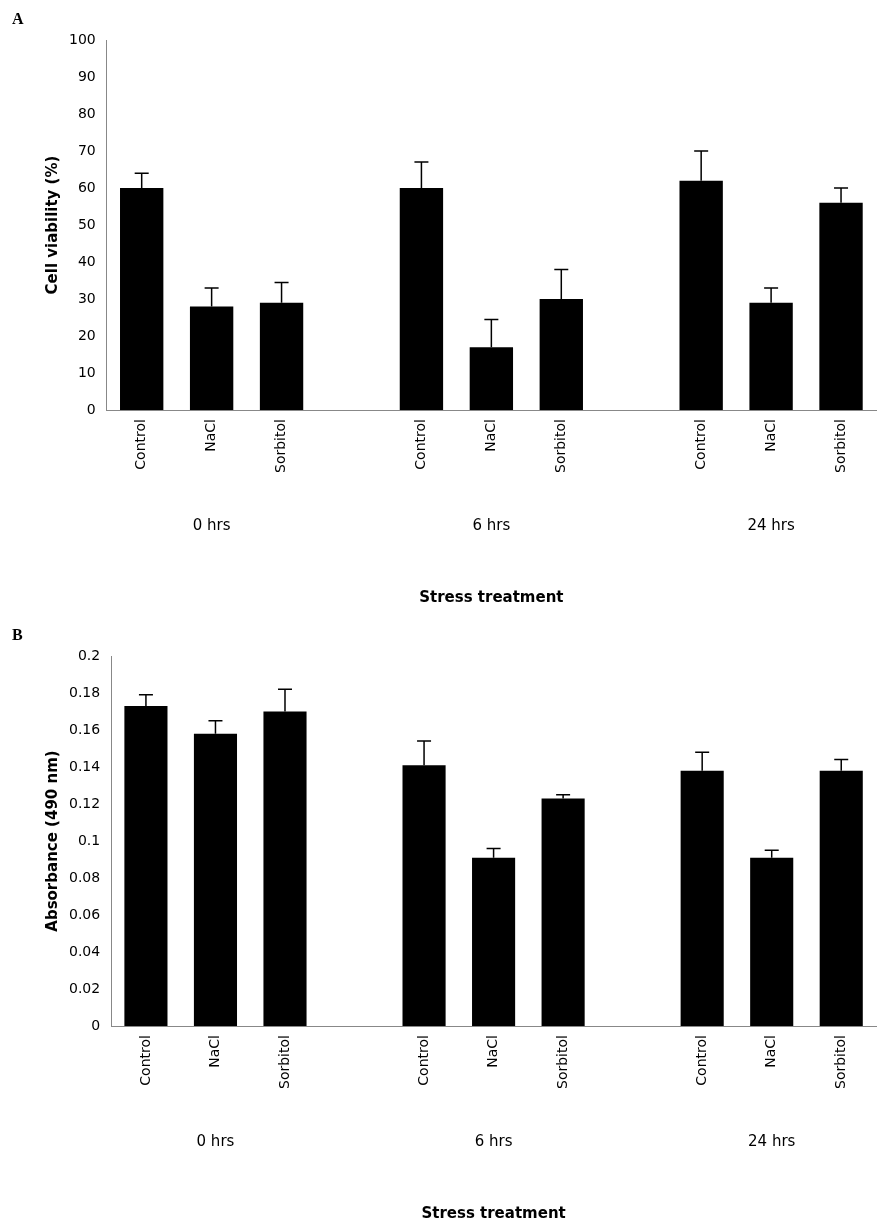 This screenshot has width=886, height=1232. Describe the element at coordinates (82, 38) in the screenshot. I see `y-tick-label: 100` at that location.